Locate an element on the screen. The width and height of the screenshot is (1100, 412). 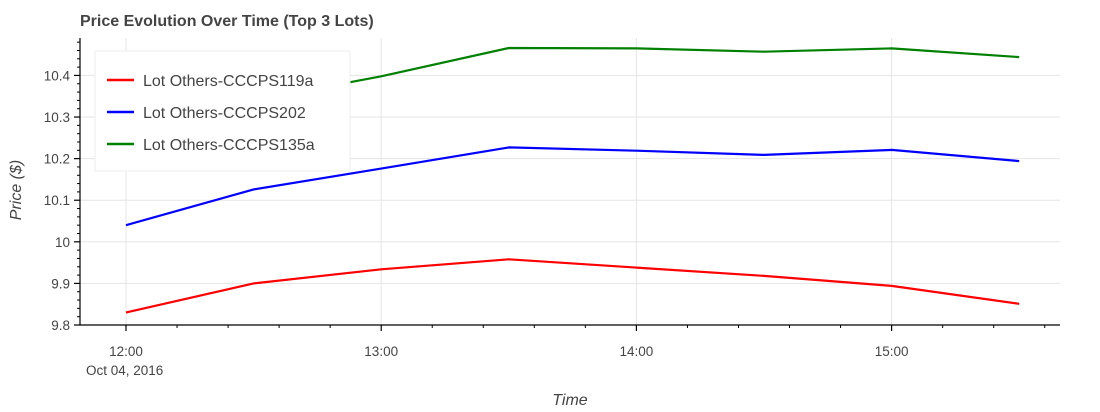
chart-title: Price Evolution Over Time (Top 3 Lots) is located at coordinates (227, 21).